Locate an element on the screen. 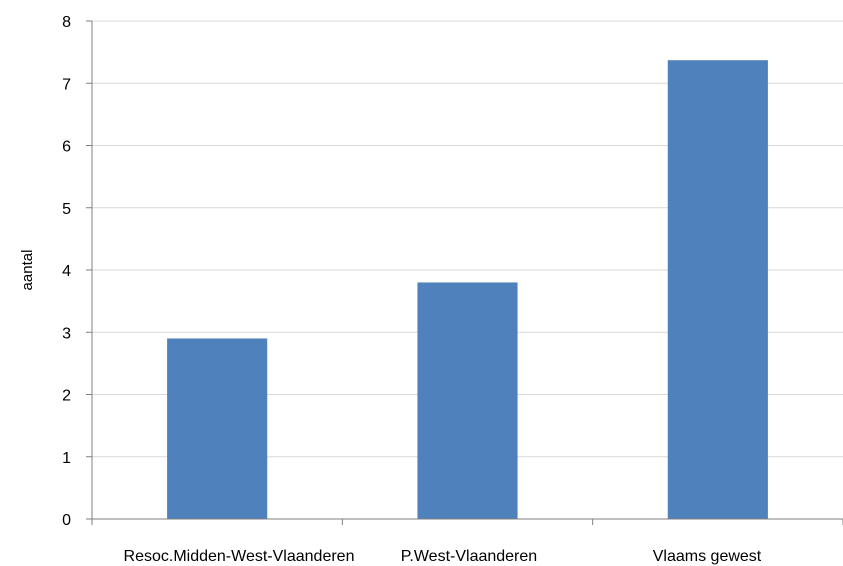 Image resolution: width=843 pixels, height=566 pixels. y-tick-label: 8 is located at coordinates (66, 22).